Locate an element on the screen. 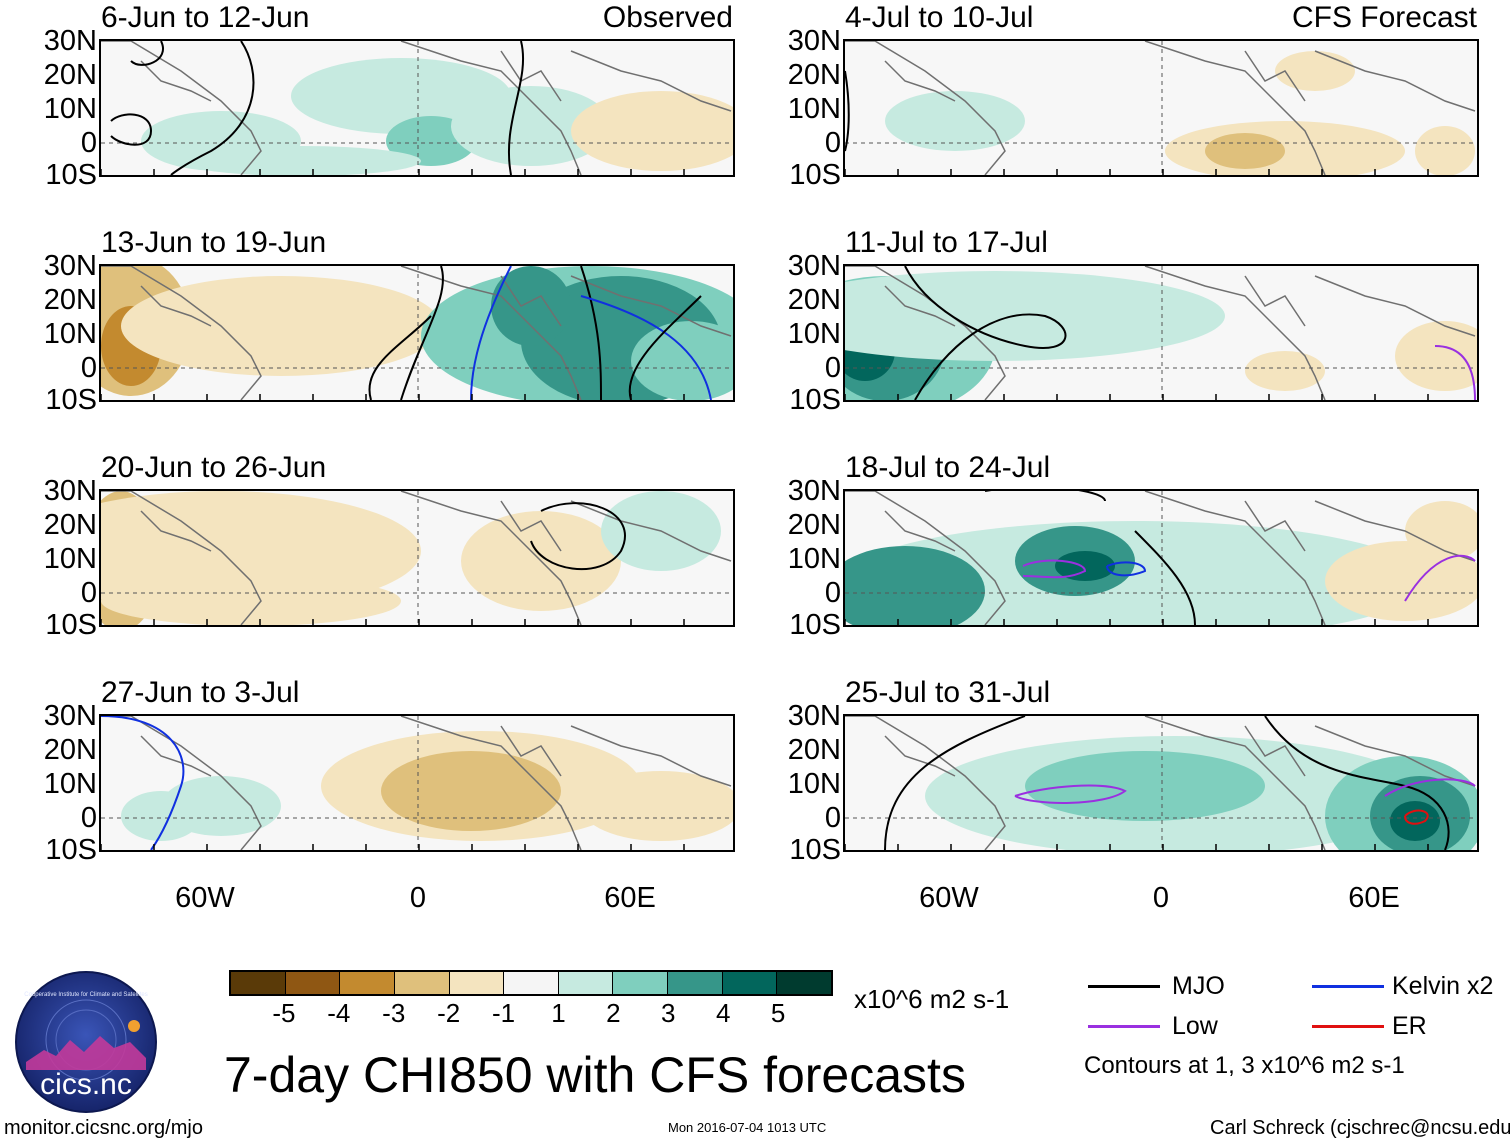 The width and height of the screenshot is (1510, 1142). lat-label-10n-7: 10N is located at coordinates (814, 784).